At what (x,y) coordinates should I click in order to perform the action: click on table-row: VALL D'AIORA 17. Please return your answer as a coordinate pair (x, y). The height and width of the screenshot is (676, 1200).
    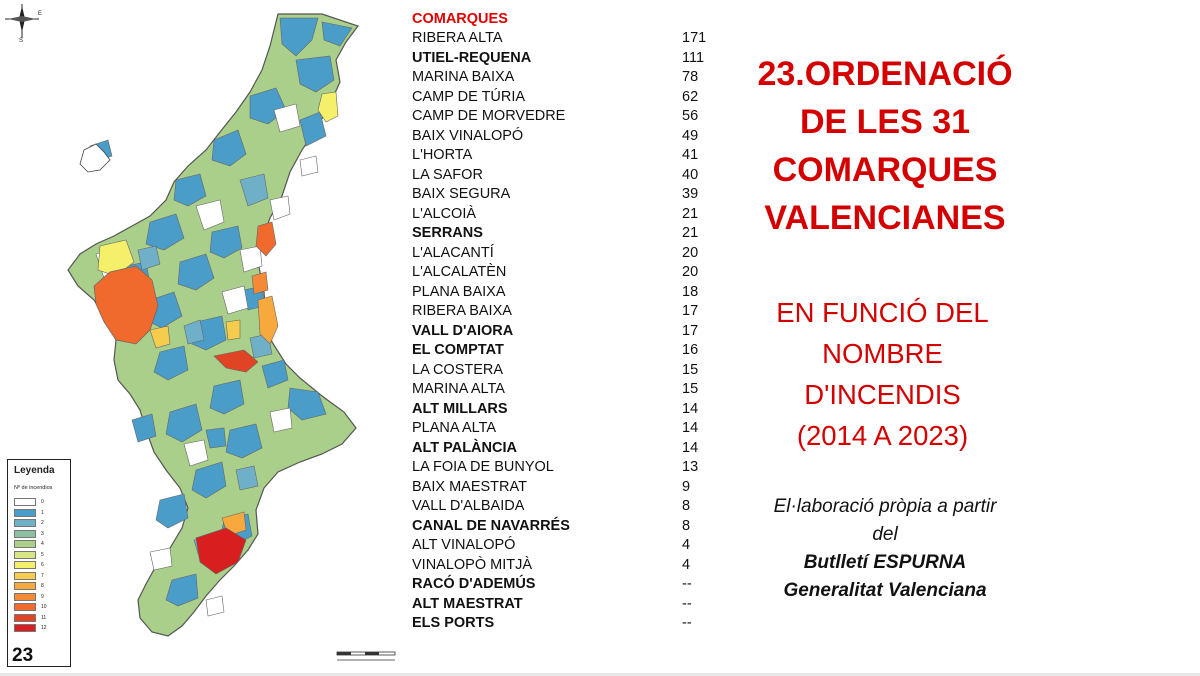
    Looking at the image, I should click on (562, 332).